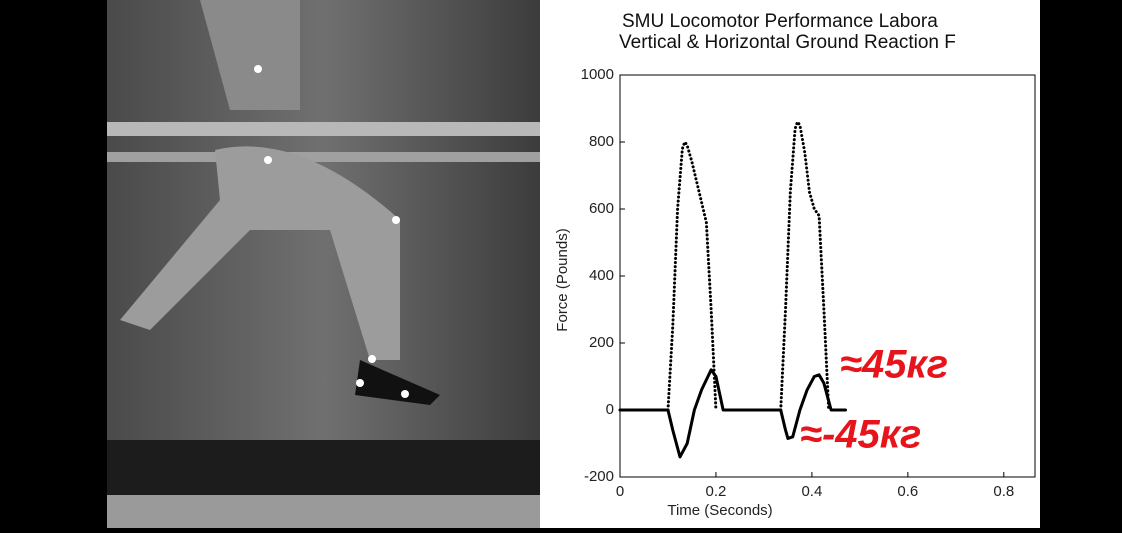  Describe the element at coordinates (780, 21) in the screenshot. I see `chart-title: SMU Locomotor Performance Labora` at that location.